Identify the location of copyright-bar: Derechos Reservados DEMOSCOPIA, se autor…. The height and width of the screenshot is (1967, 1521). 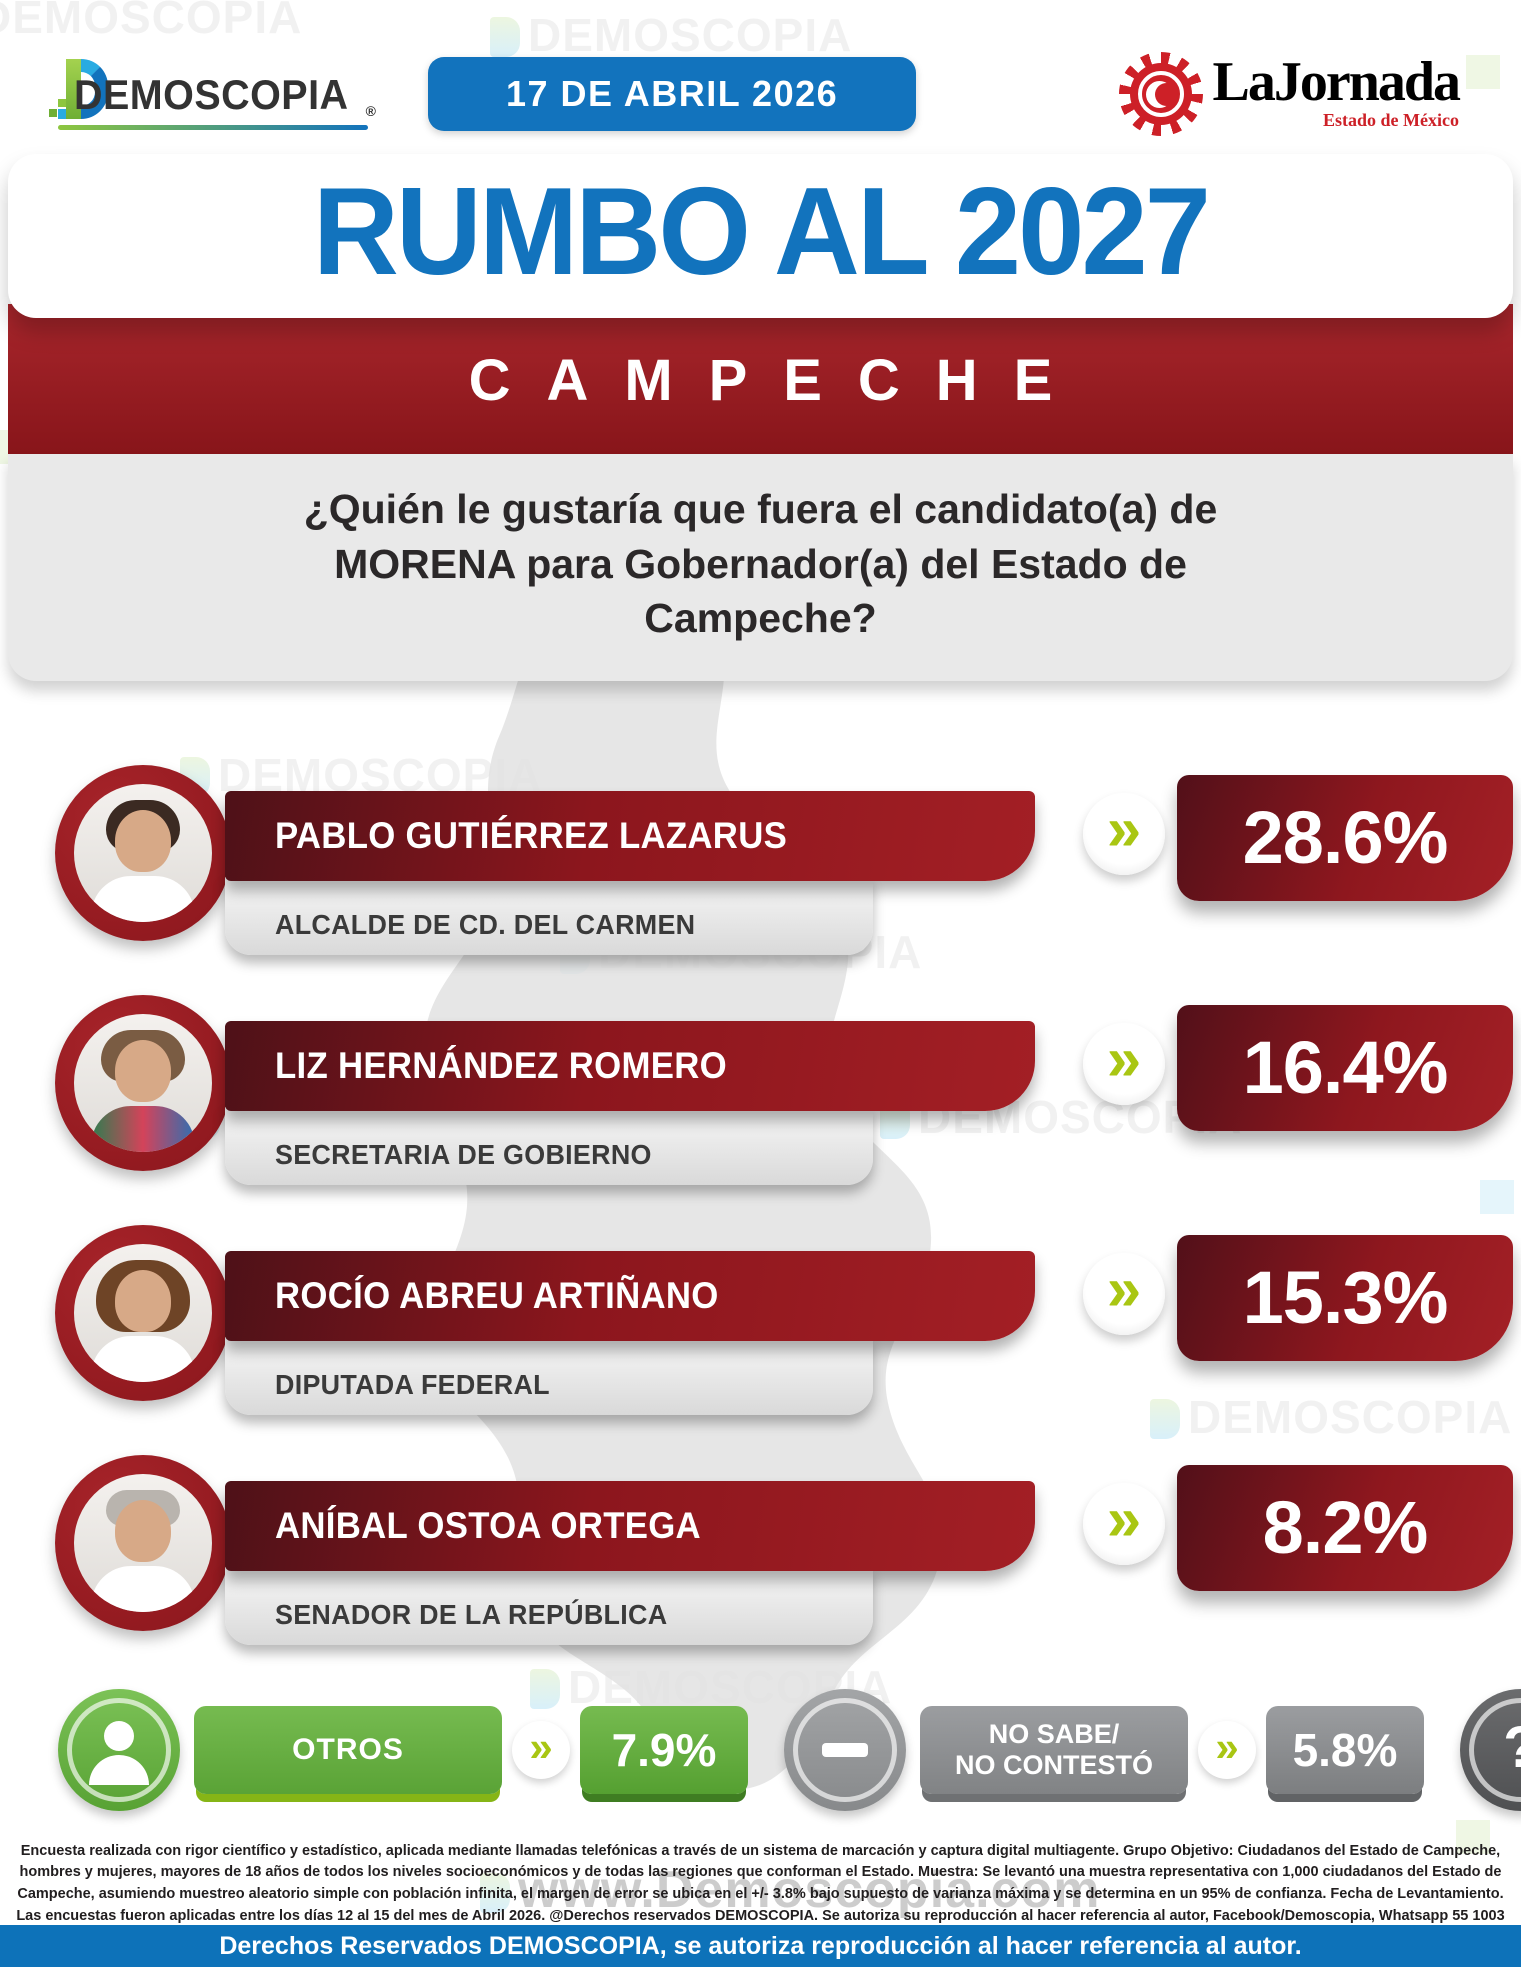
(760, 1946).